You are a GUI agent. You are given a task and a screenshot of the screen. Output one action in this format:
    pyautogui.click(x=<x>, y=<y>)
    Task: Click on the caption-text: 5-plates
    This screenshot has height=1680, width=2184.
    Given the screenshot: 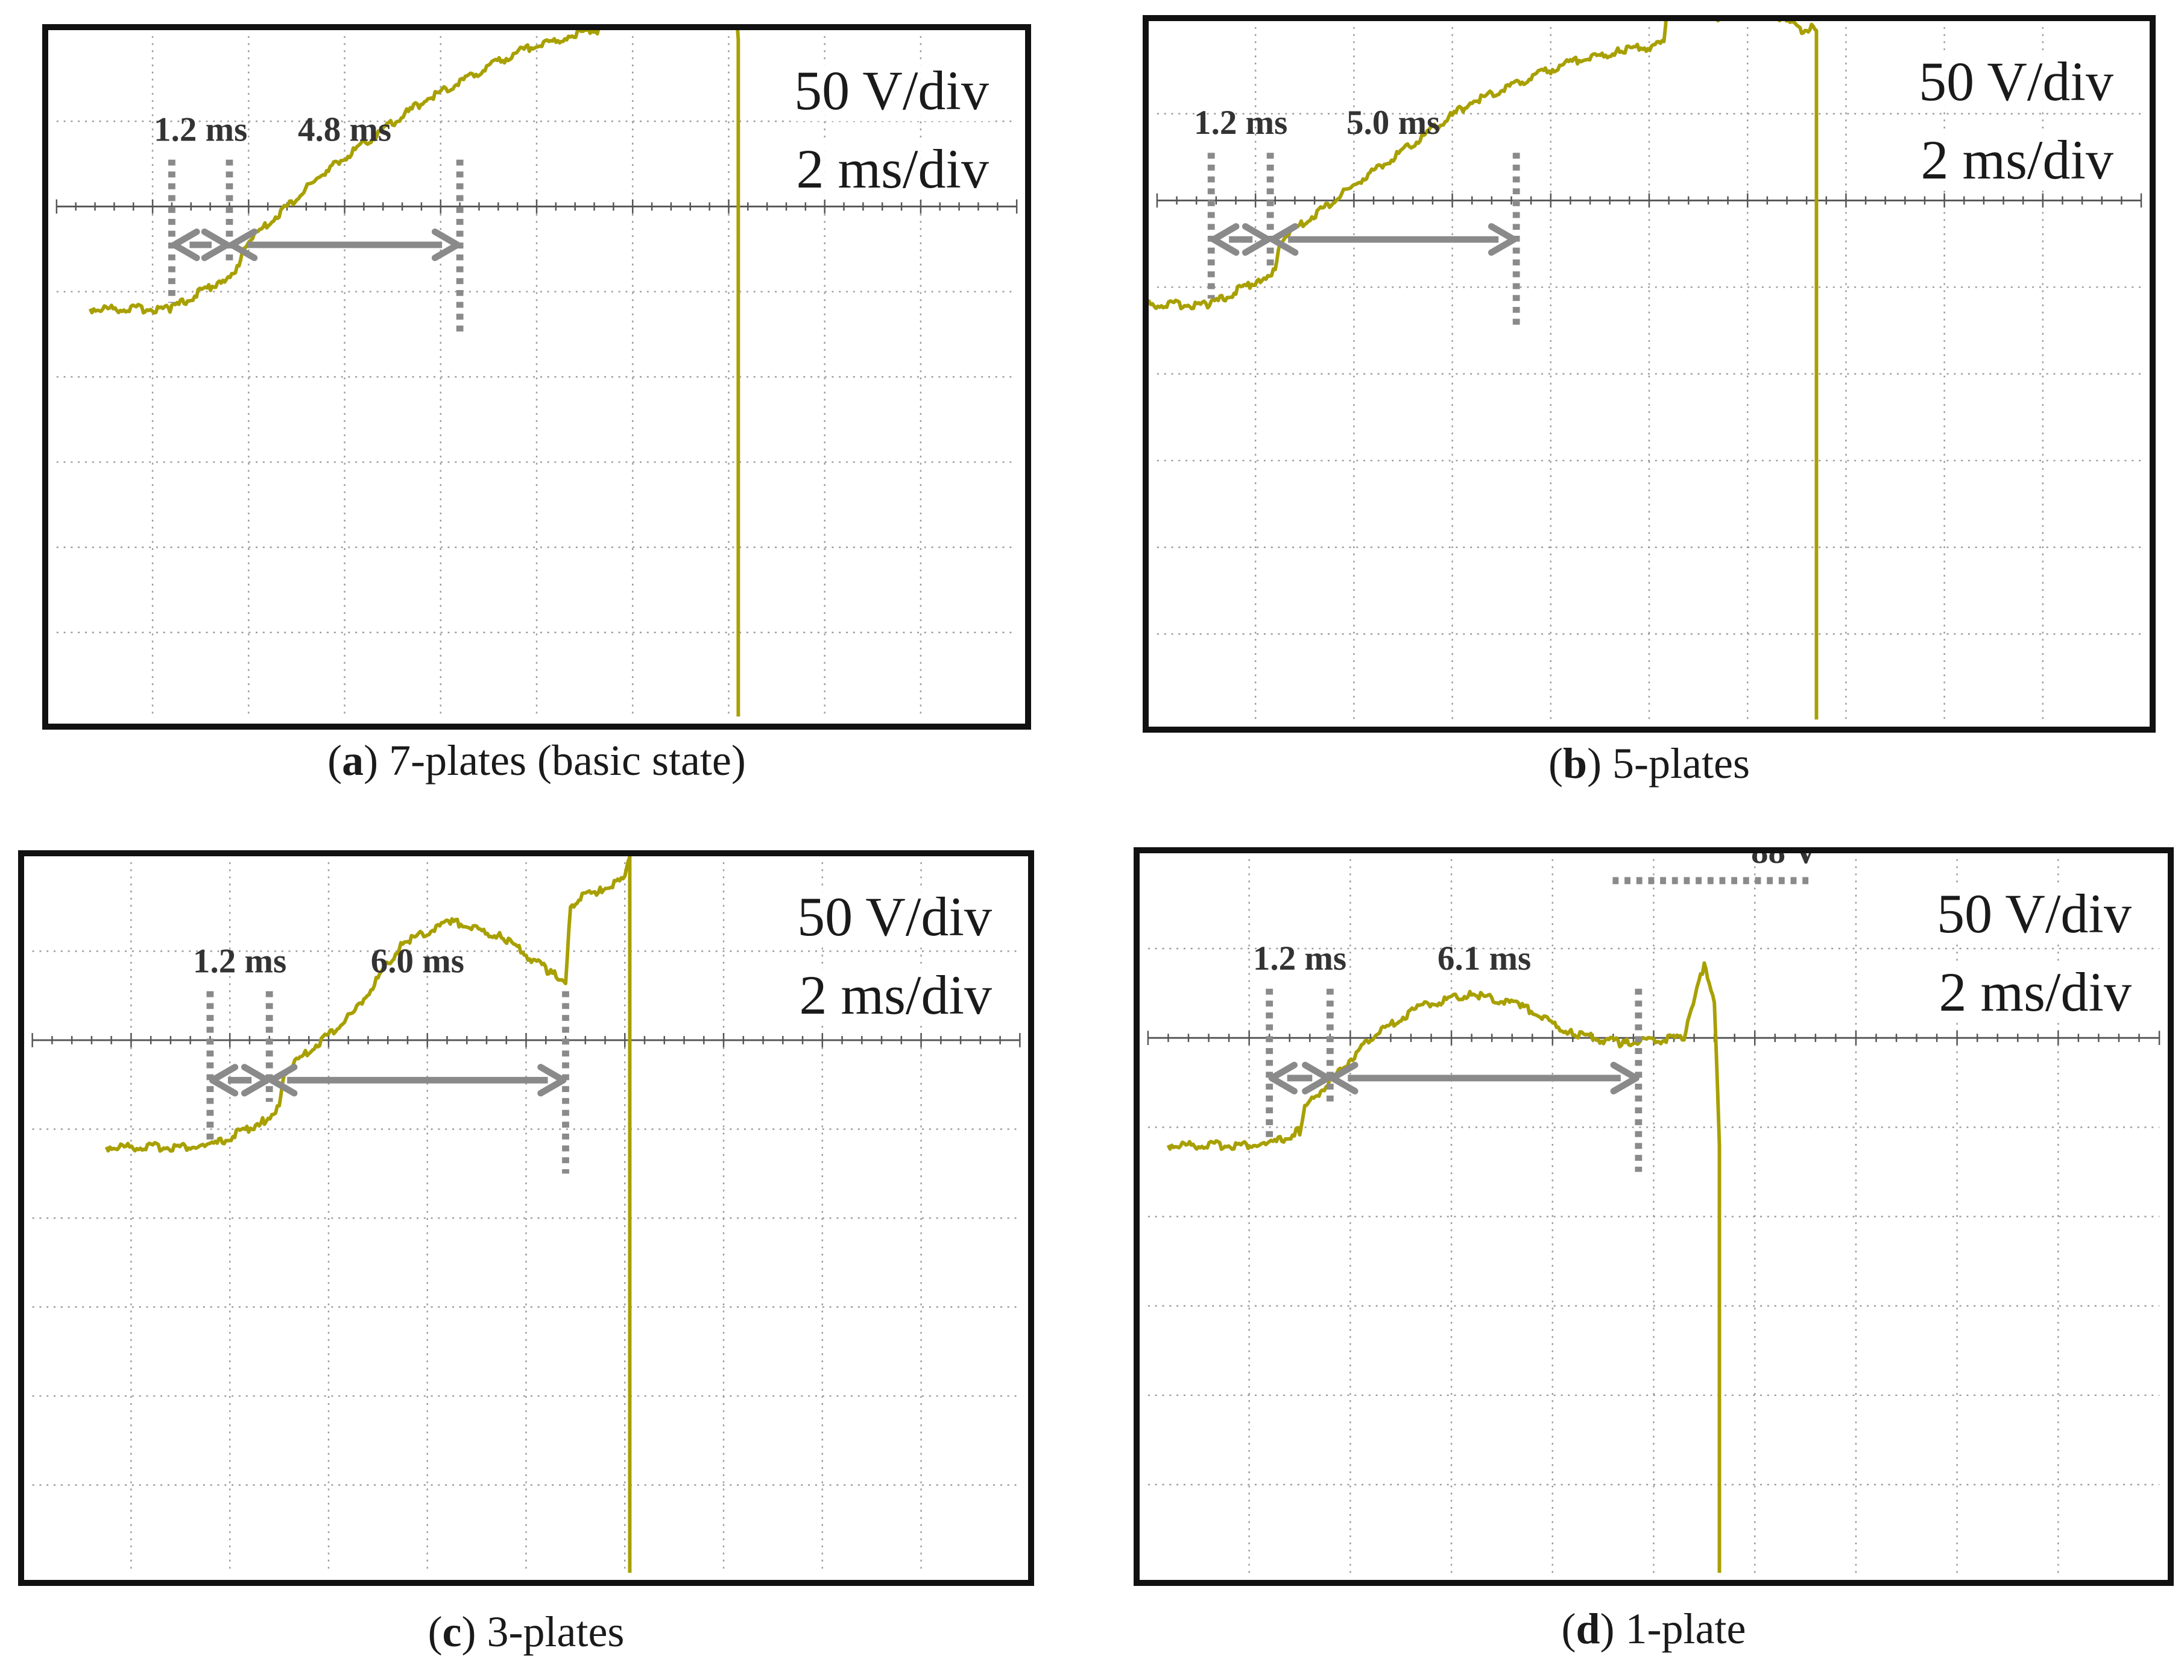 What is the action you would take?
    pyautogui.click(x=1681, y=763)
    